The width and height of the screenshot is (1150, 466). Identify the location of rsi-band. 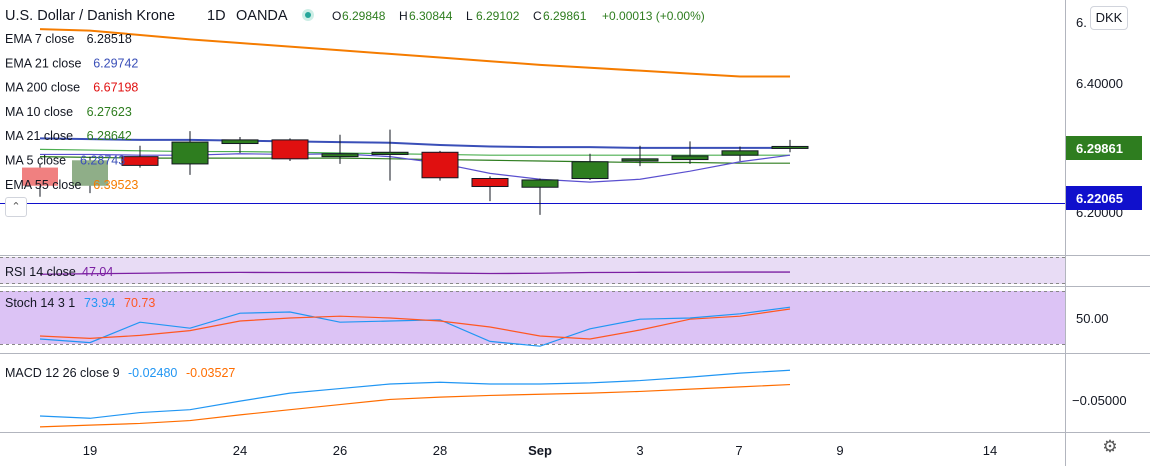
(532, 270).